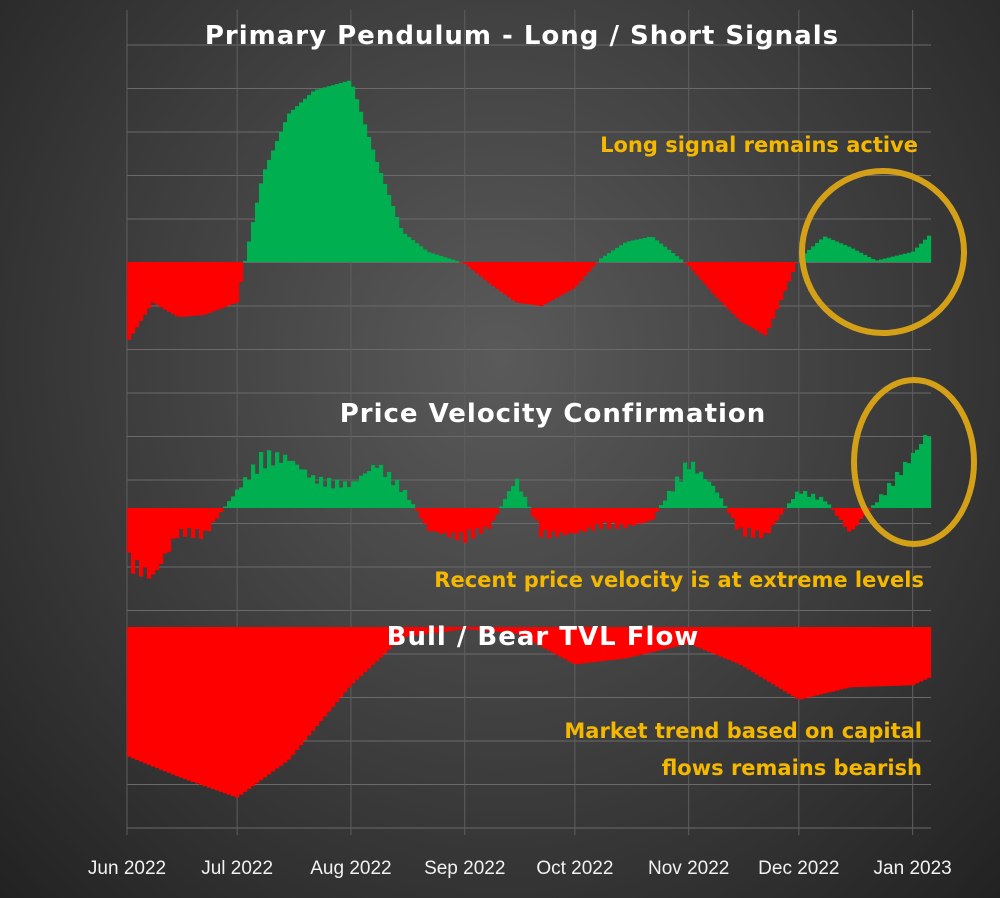 Image resolution: width=1000 pixels, height=898 pixels. What do you see at coordinates (464, 868) in the screenshot?
I see `x-tick-label: Sep 2022` at bounding box center [464, 868].